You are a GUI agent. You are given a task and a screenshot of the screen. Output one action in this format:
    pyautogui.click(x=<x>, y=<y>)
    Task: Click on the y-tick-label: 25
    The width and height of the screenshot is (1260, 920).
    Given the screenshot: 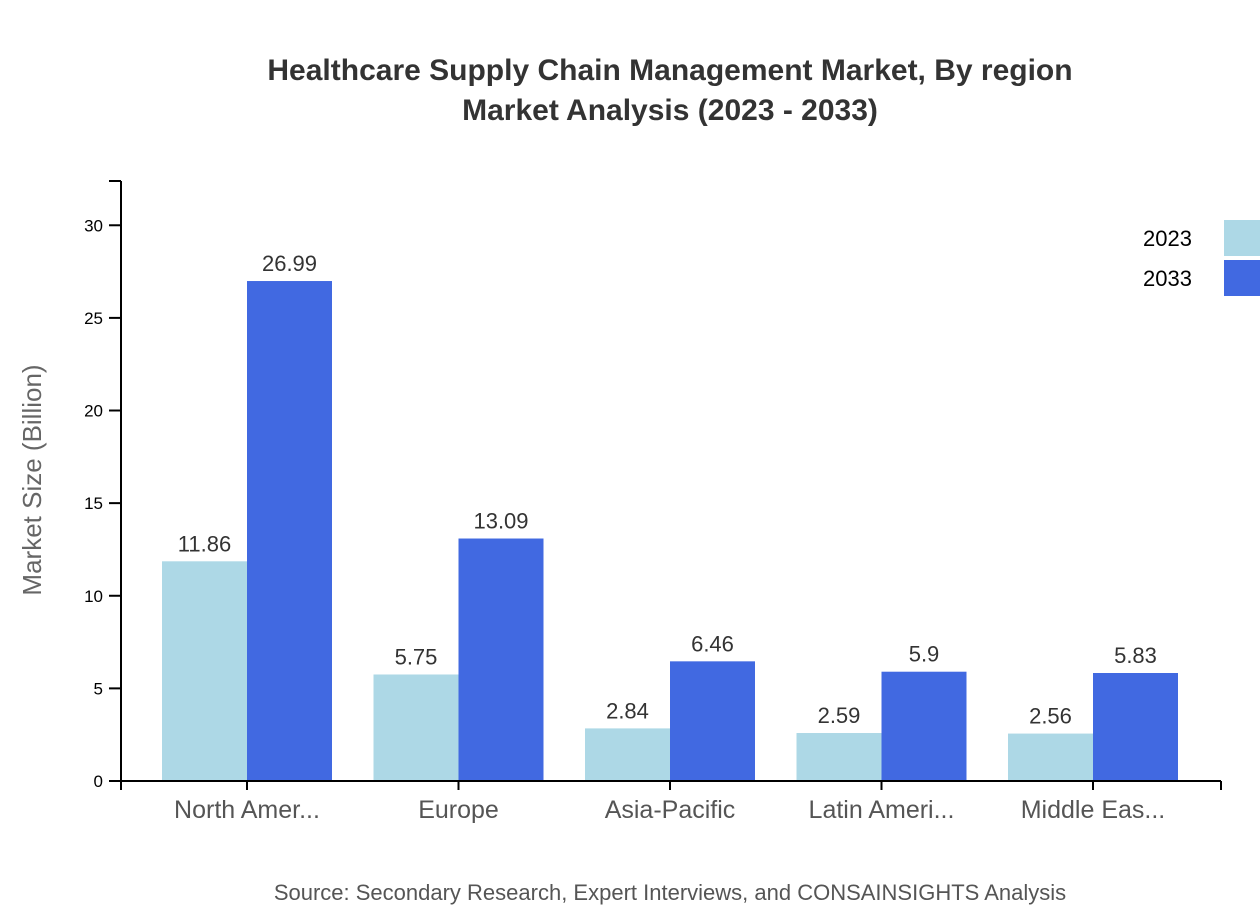 What is the action you would take?
    pyautogui.click(x=93, y=318)
    